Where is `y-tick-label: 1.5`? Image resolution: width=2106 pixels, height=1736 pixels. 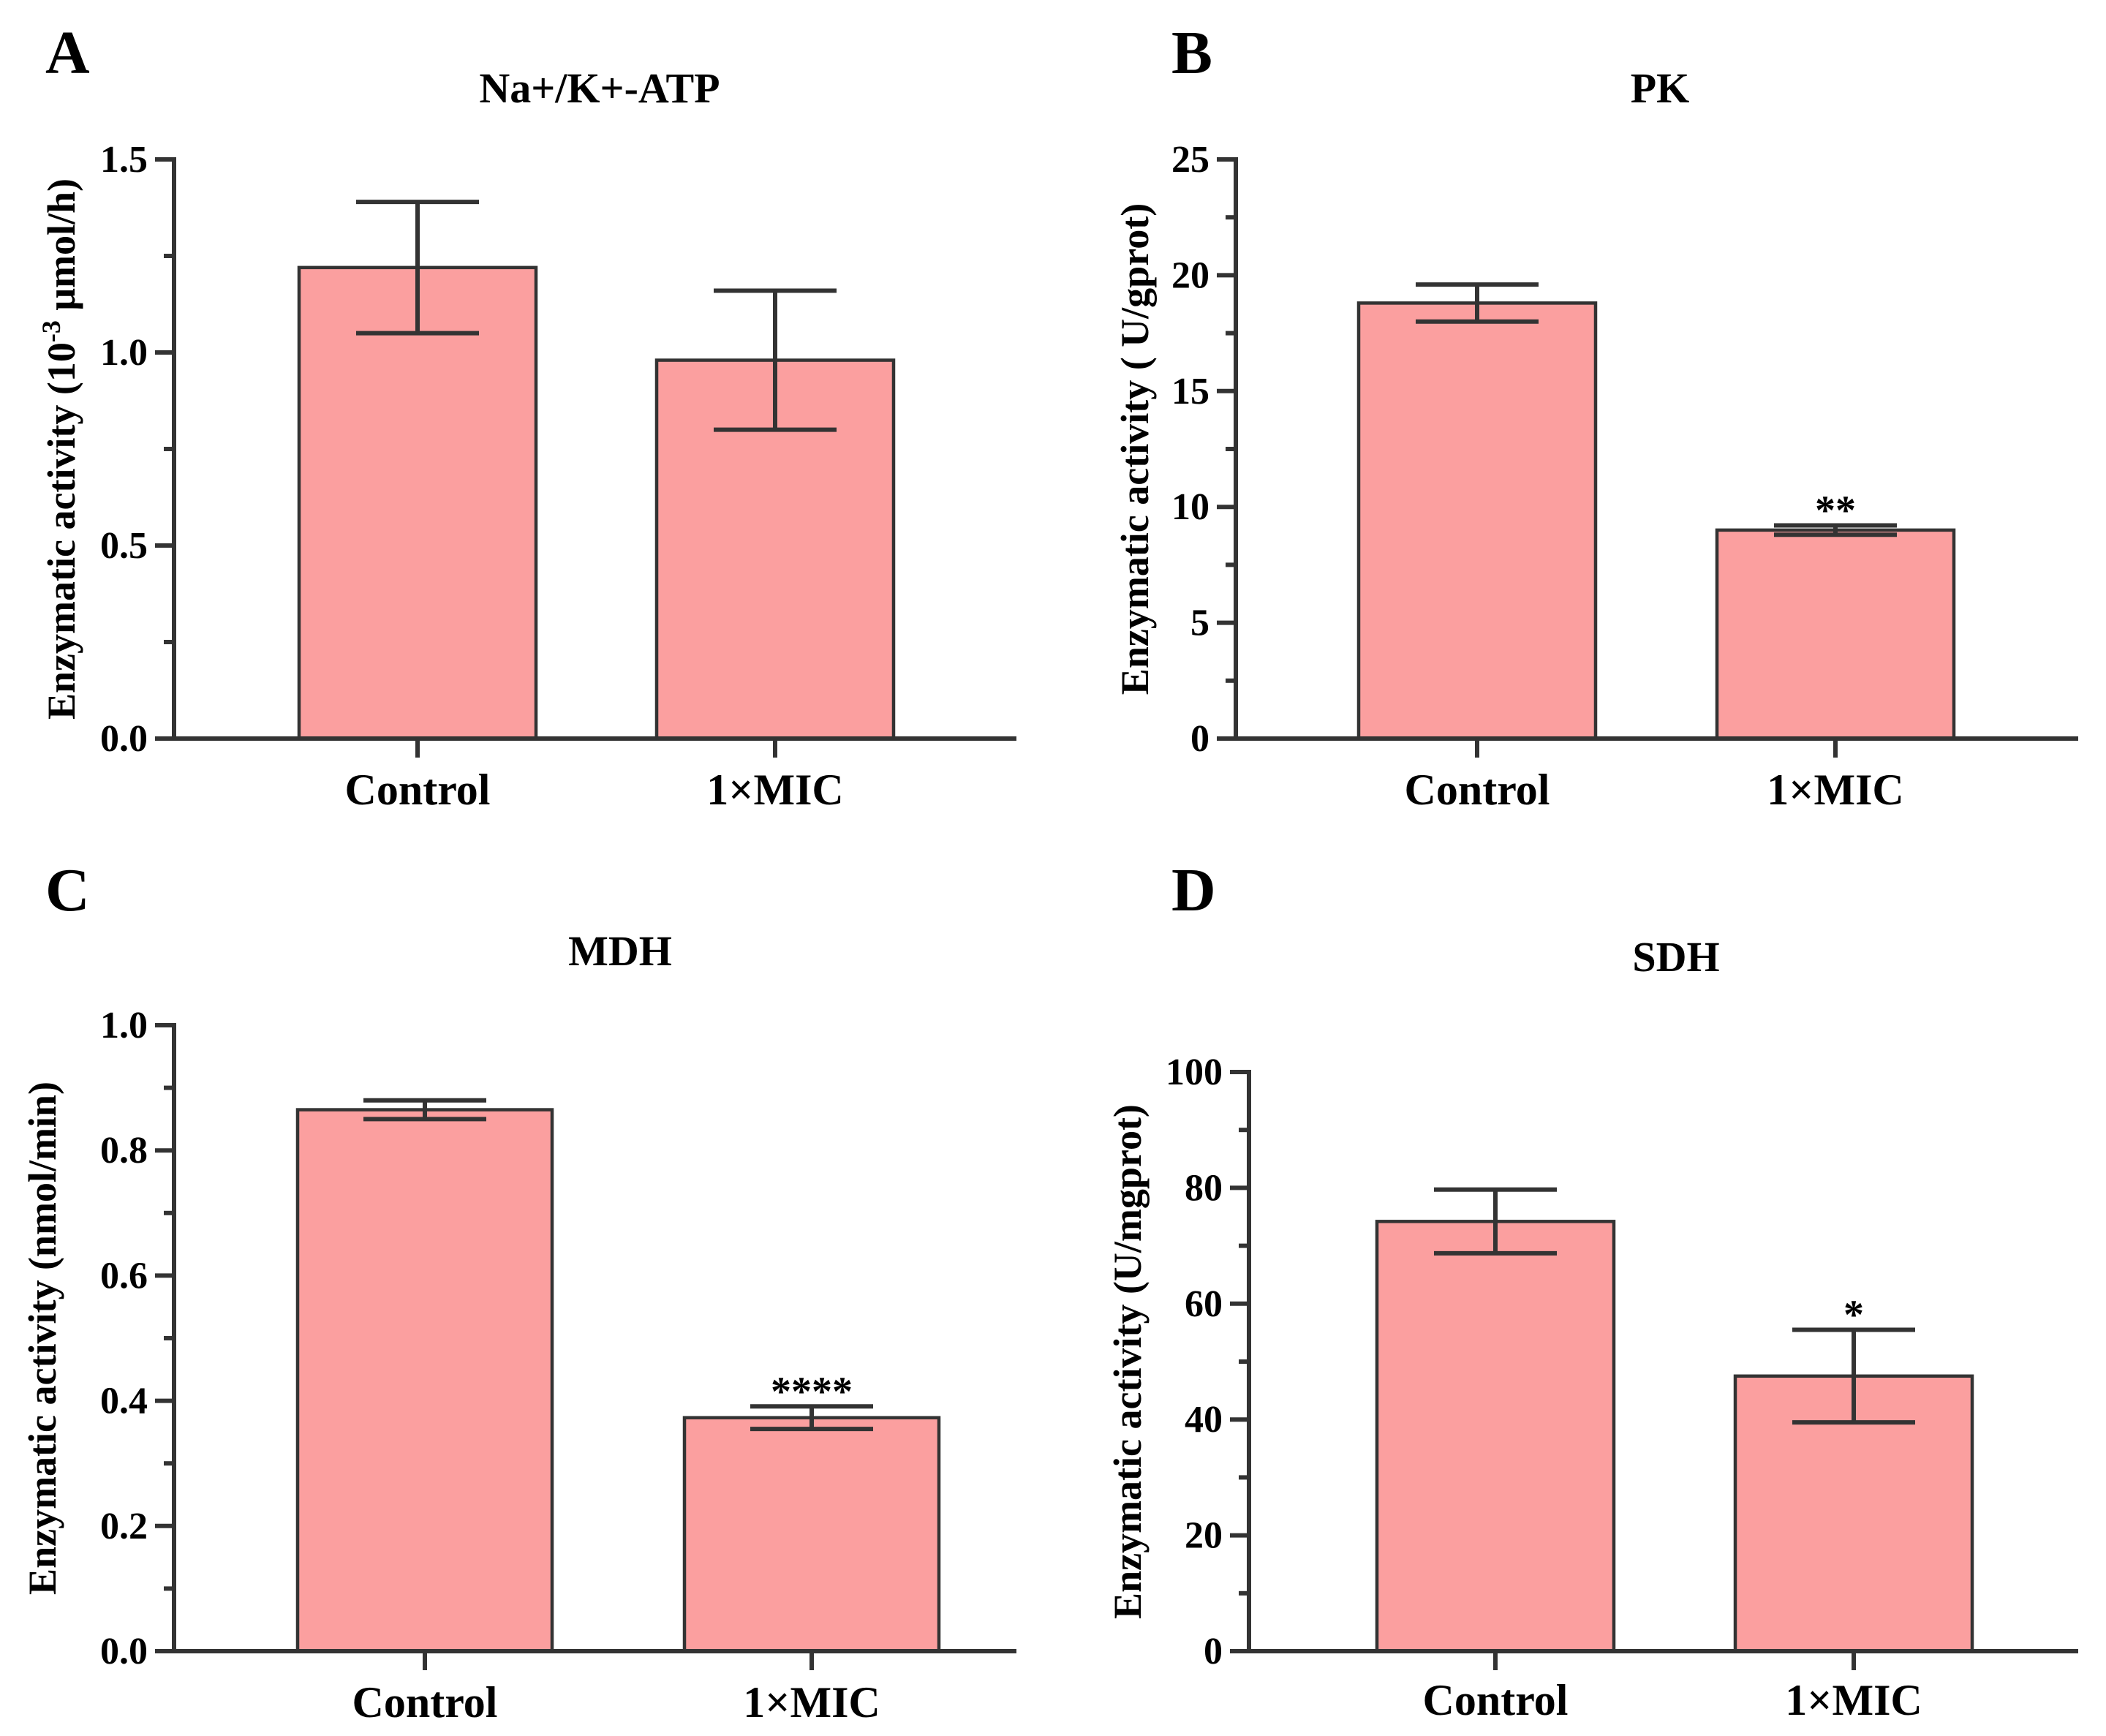 y-tick-label: 1.5 is located at coordinates (124, 160).